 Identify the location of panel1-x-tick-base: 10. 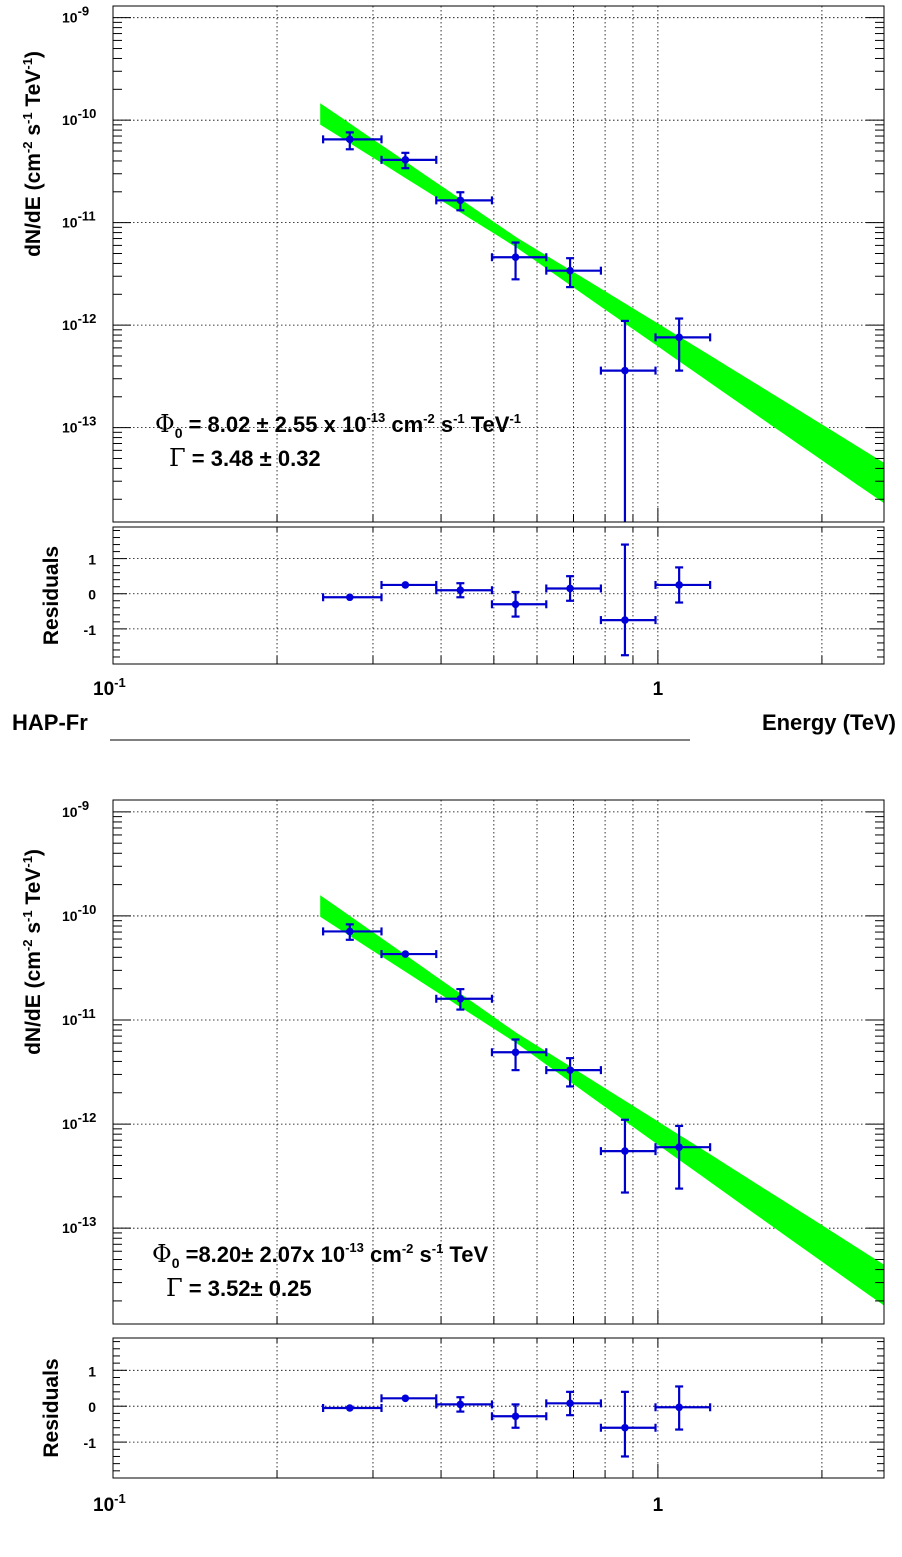
(103, 689).